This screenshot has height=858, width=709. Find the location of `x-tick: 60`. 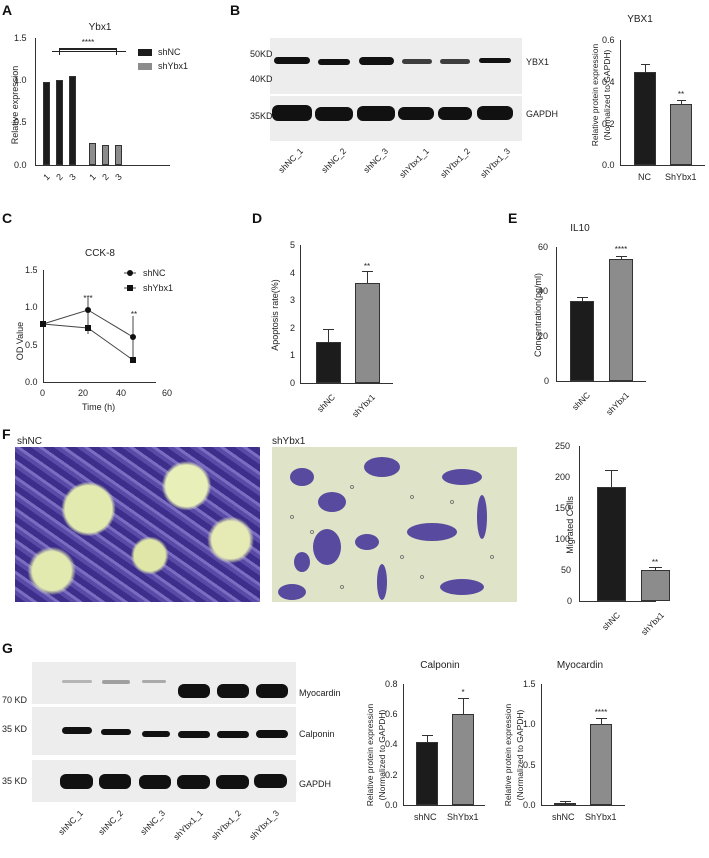

x-tick: 60 is located at coordinates (167, 393).